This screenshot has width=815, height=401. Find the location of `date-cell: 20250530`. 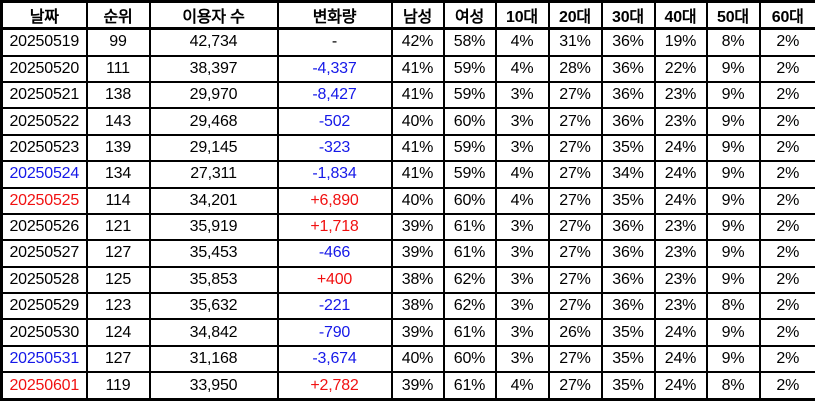

date-cell: 20250530 is located at coordinates (44, 332).